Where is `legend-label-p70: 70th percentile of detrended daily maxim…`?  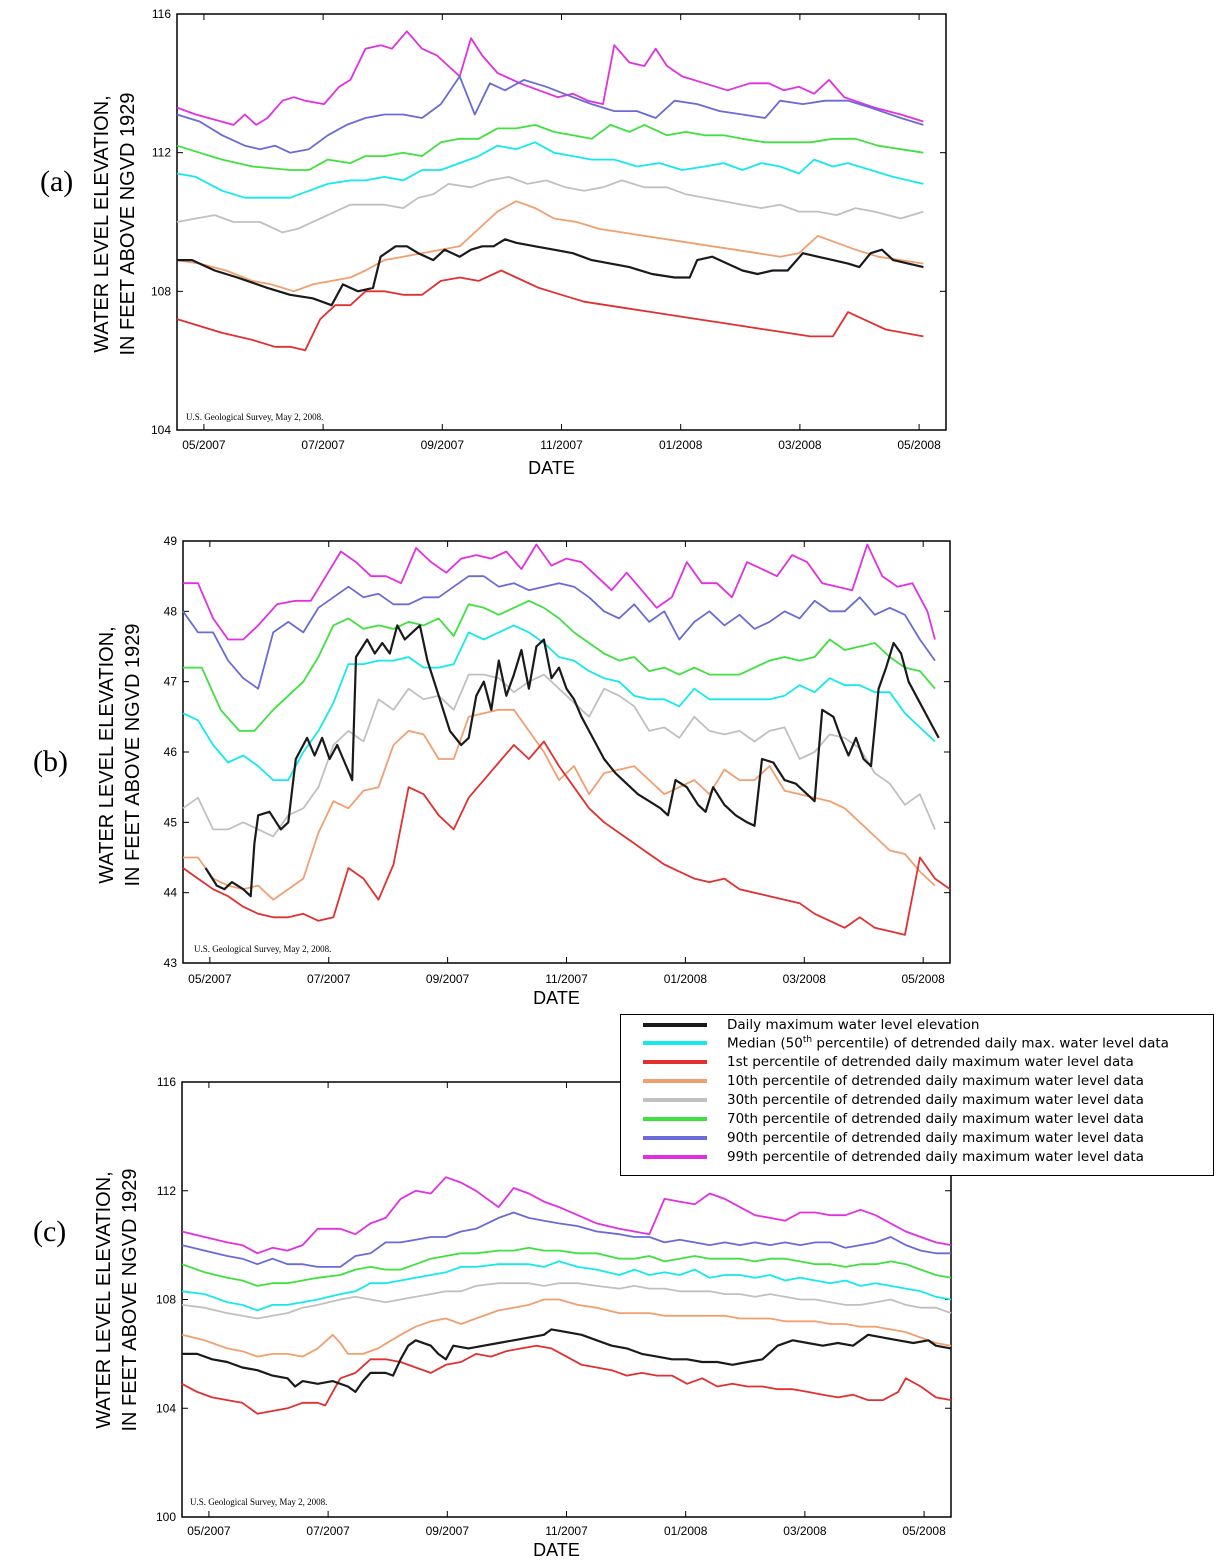
legend-label-p70: 70th percentile of detrended daily maxim… is located at coordinates (935, 1119).